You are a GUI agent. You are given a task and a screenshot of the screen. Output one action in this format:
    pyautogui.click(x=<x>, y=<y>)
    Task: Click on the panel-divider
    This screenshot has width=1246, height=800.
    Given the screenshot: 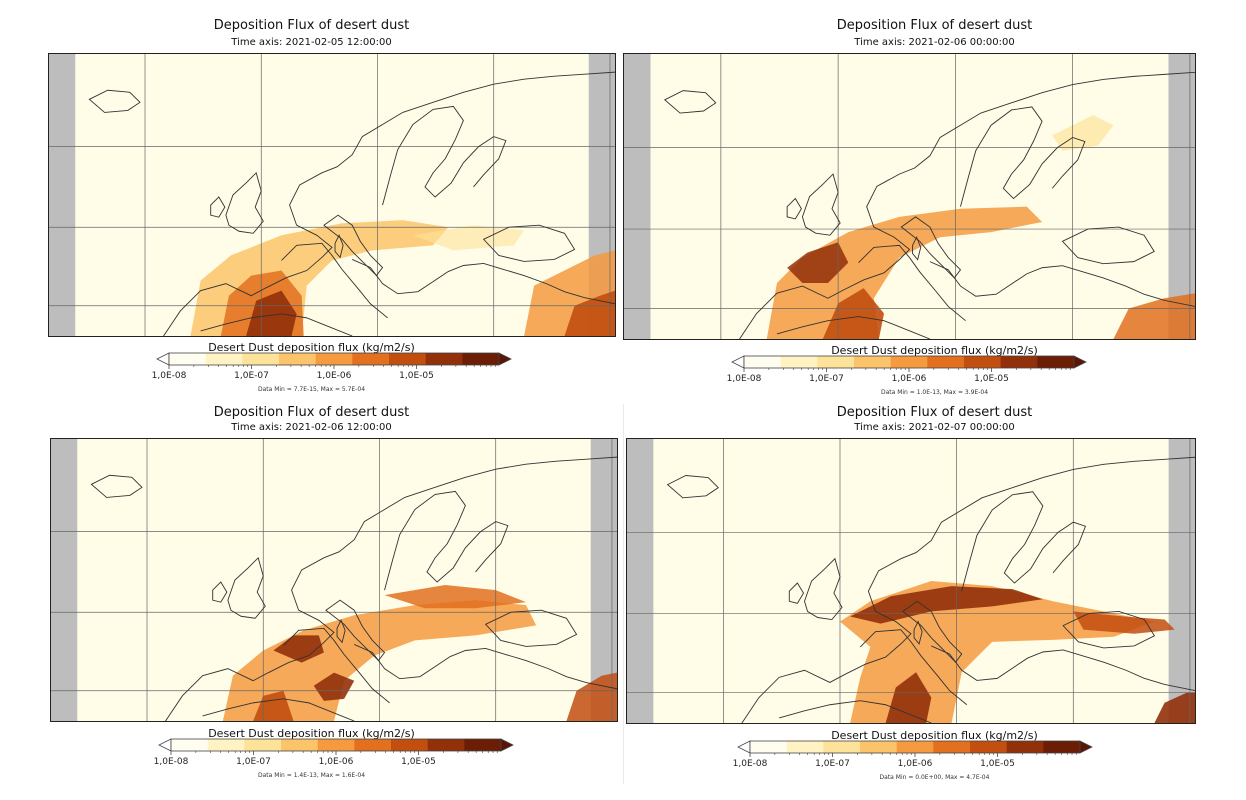 What is the action you would take?
    pyautogui.click(x=623, y=594)
    